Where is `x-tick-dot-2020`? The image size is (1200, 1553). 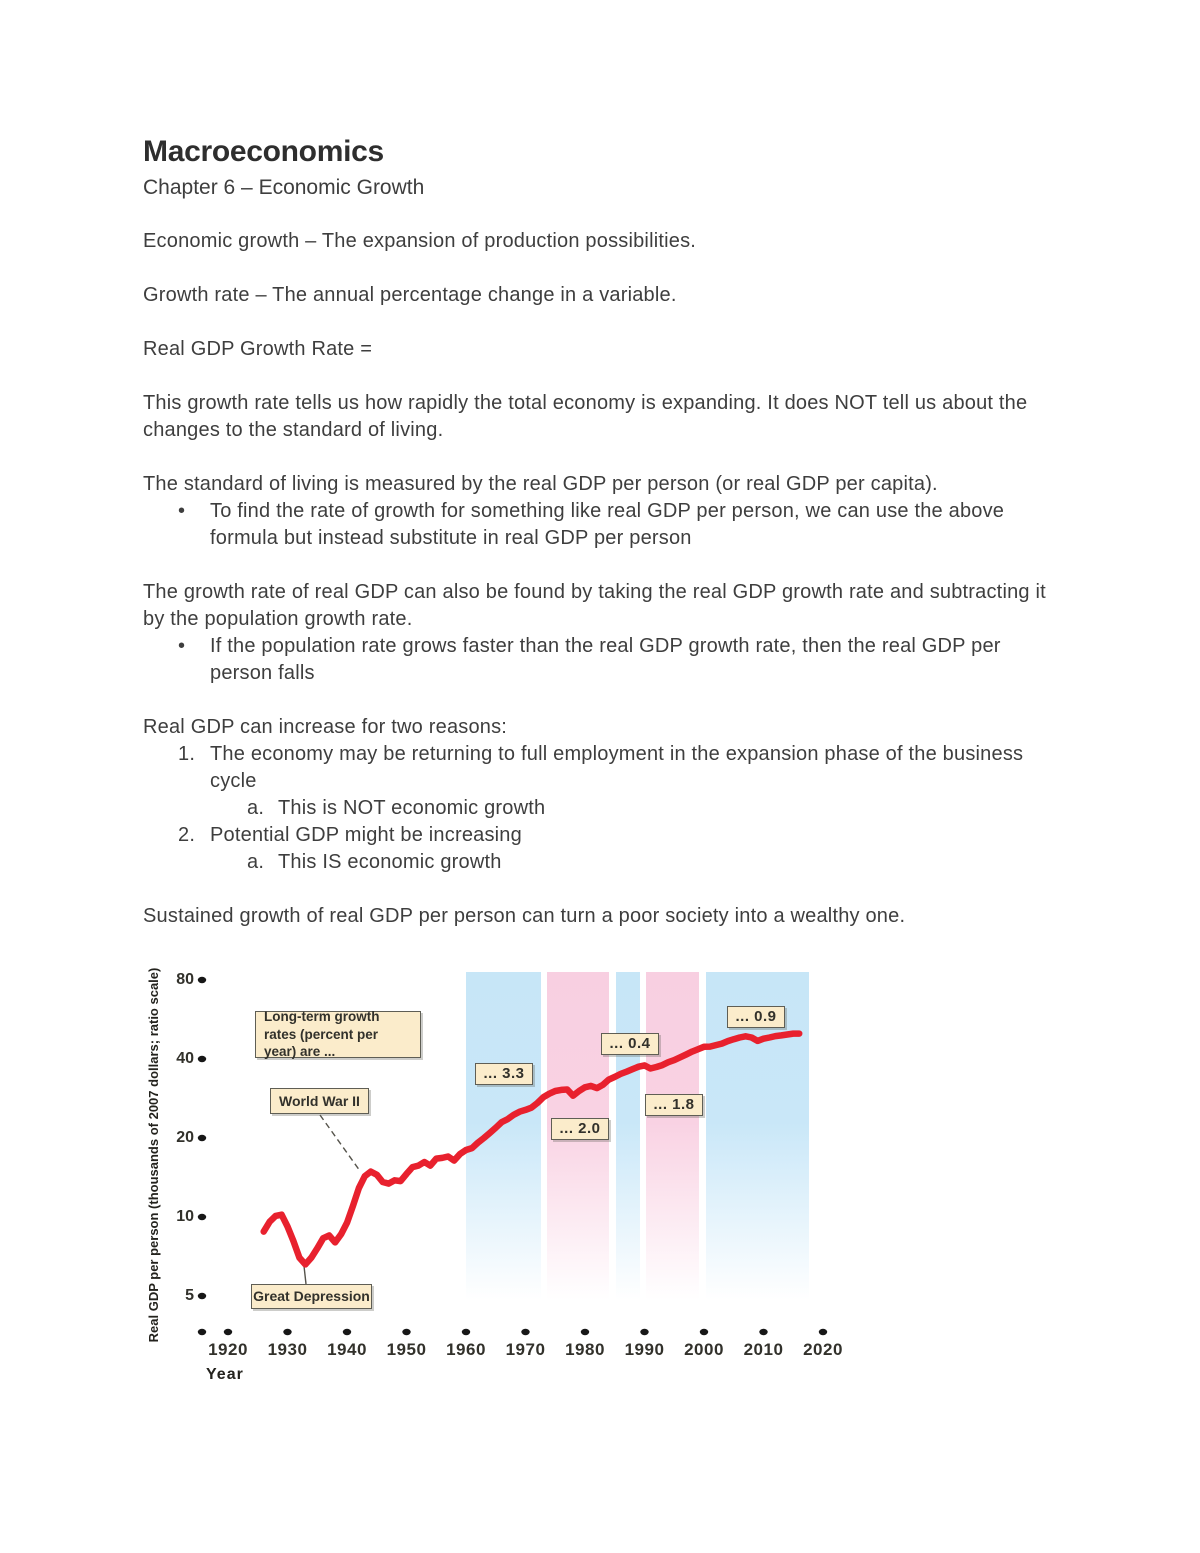 x-tick-dot-2020 is located at coordinates (823, 1332).